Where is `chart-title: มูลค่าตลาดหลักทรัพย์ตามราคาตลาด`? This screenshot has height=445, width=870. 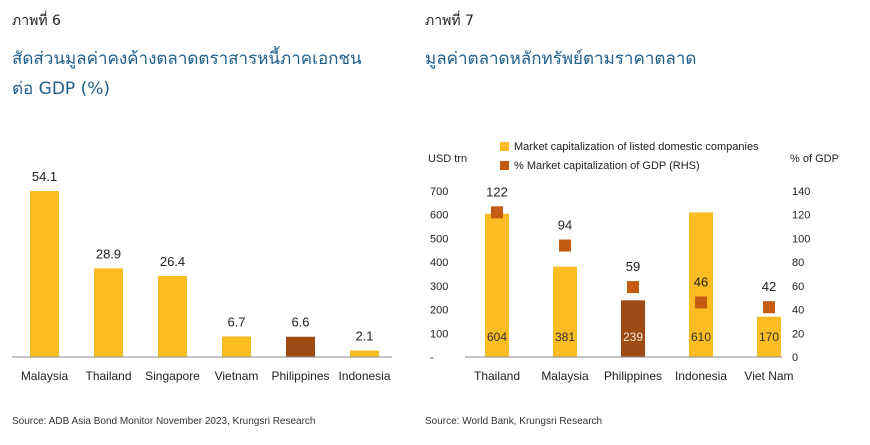 chart-title: มูลค่าตลาดหลักทรัพย์ตามราคาตลาด is located at coordinates (561, 59).